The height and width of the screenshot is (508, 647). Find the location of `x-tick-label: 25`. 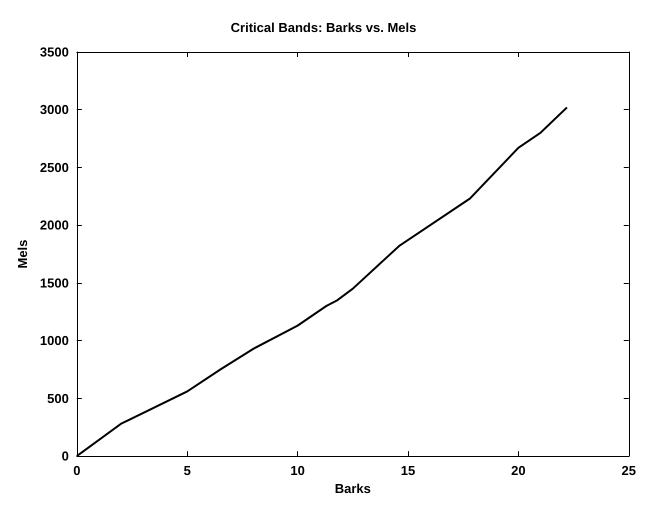

x-tick-label: 25 is located at coordinates (629, 470).